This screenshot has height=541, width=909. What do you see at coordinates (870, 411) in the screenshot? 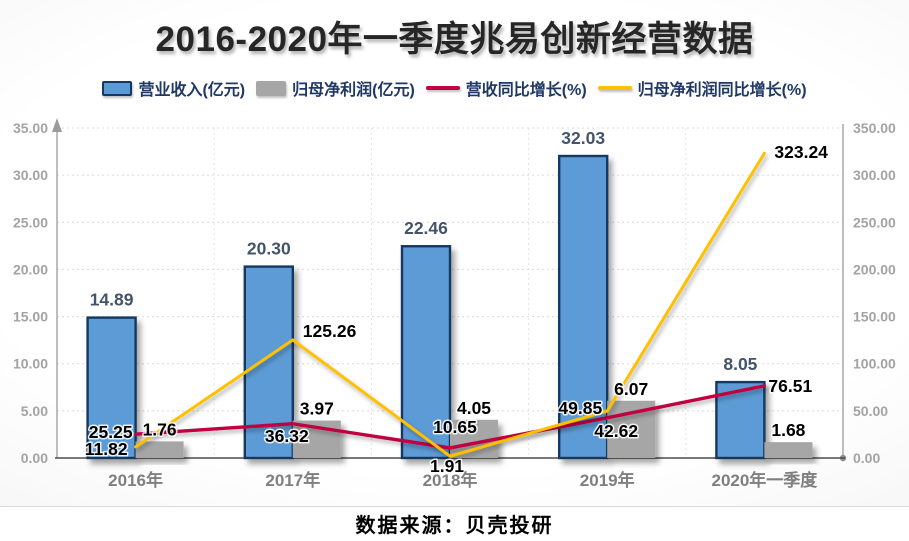
I see `right-axis-tick: 50.00` at bounding box center [870, 411].